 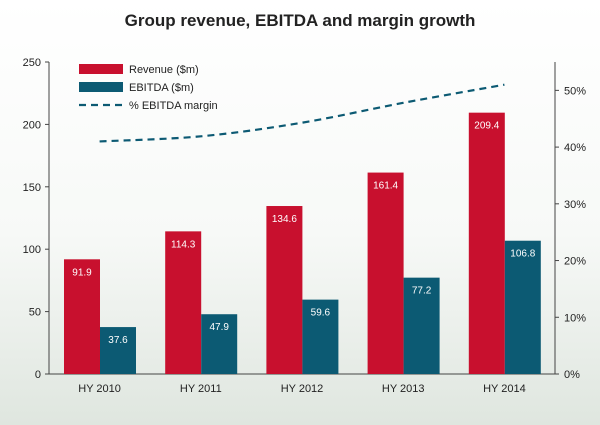 What do you see at coordinates (36, 219) in the screenshot?
I see `y-axis-left-ticks: 0 50 100 150 200 250` at bounding box center [36, 219].